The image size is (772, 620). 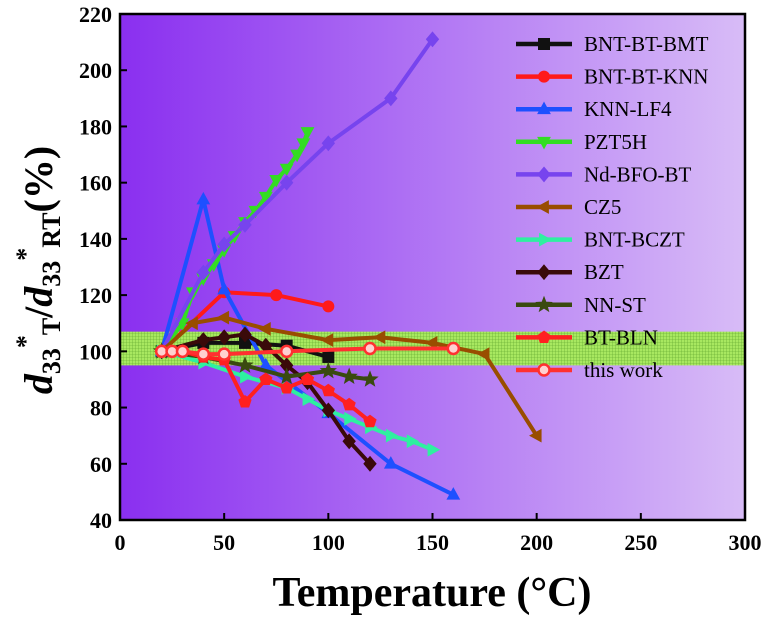 What do you see at coordinates (634, 240) in the screenshot?
I see `legend-label: BNT-BCZT` at bounding box center [634, 240].